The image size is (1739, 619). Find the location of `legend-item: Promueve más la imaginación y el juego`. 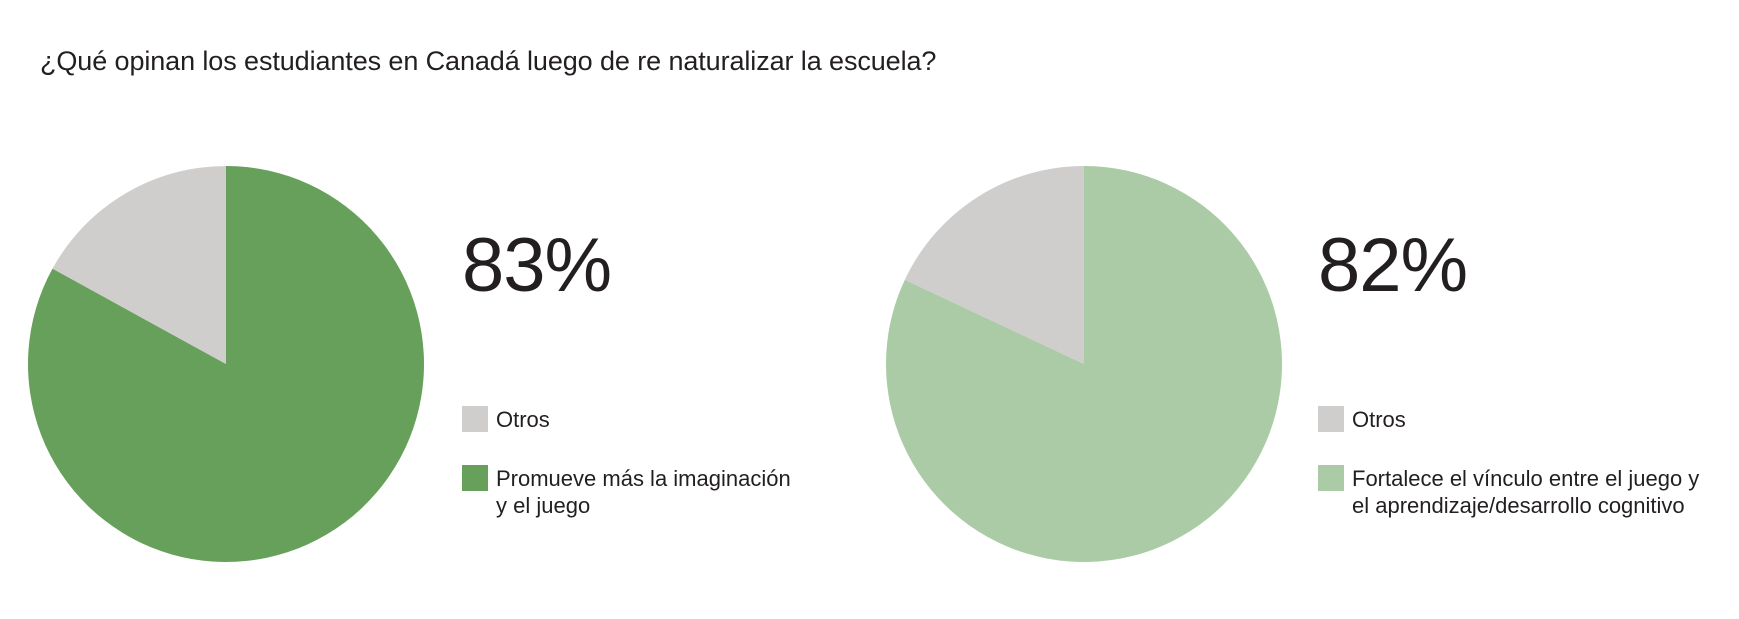

legend-item: Promueve más la imaginación y el juego is located at coordinates (672, 492).